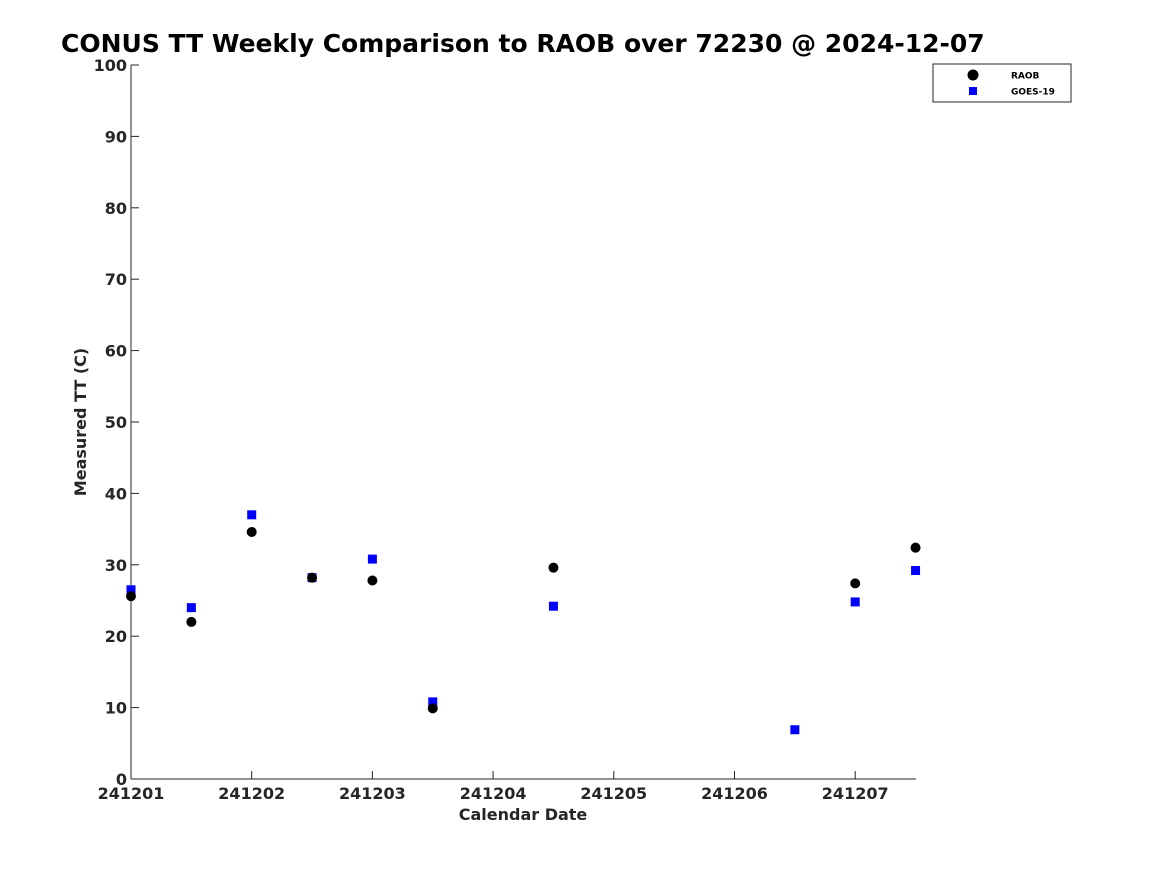 This screenshot has height=875, width=1167. I want to click on legend: RAOB GOES-19, so click(1002, 83).